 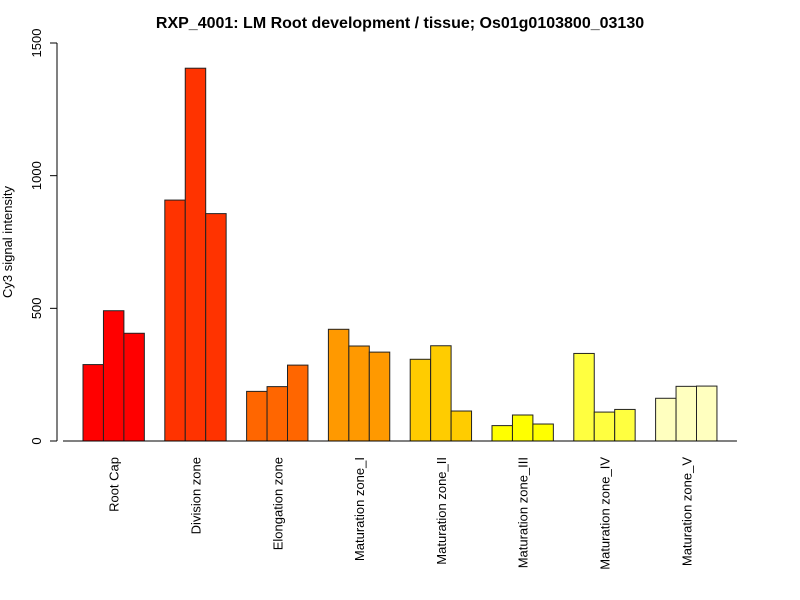 I want to click on y-tick-label: 1000, so click(x=36, y=175).